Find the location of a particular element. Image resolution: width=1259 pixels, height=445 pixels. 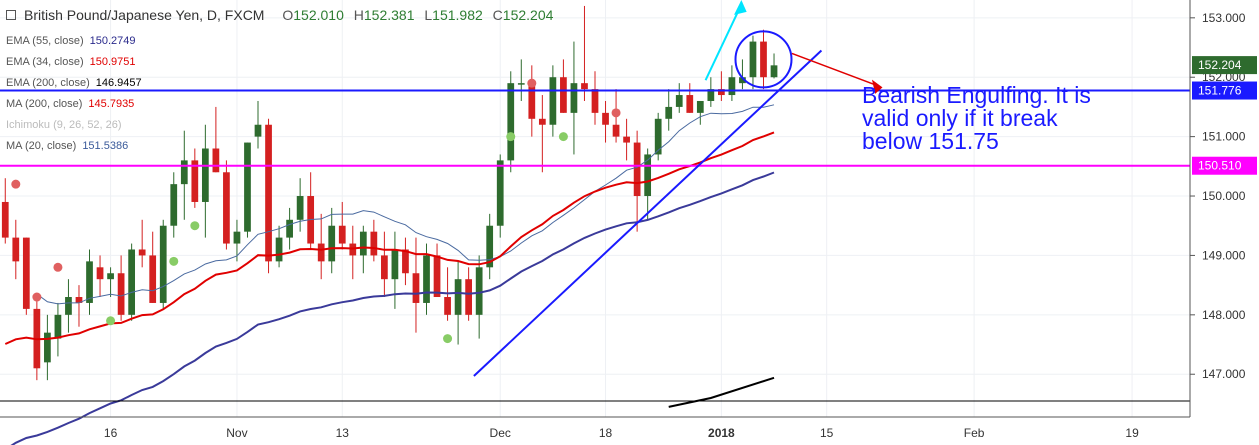

price-tag-label: 151.776 is located at coordinates (1220, 91).